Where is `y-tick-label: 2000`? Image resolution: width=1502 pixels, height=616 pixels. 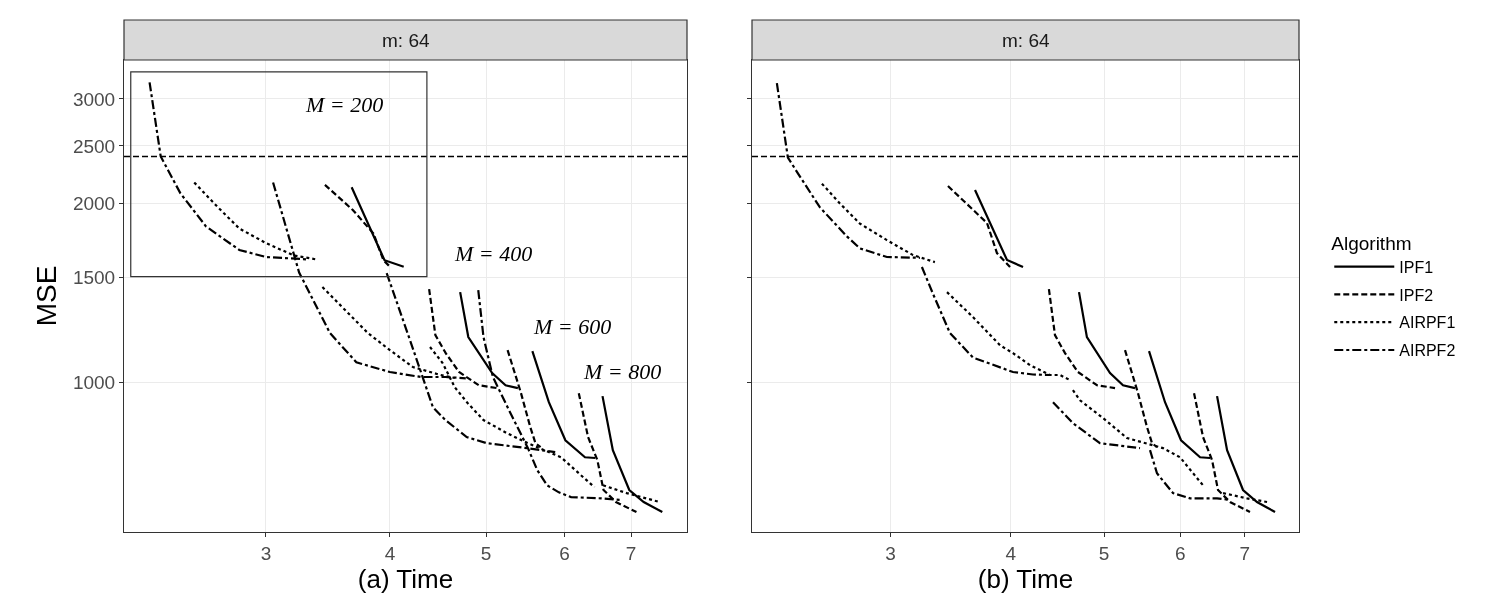
y-tick-label: 2000 is located at coordinates (94, 204).